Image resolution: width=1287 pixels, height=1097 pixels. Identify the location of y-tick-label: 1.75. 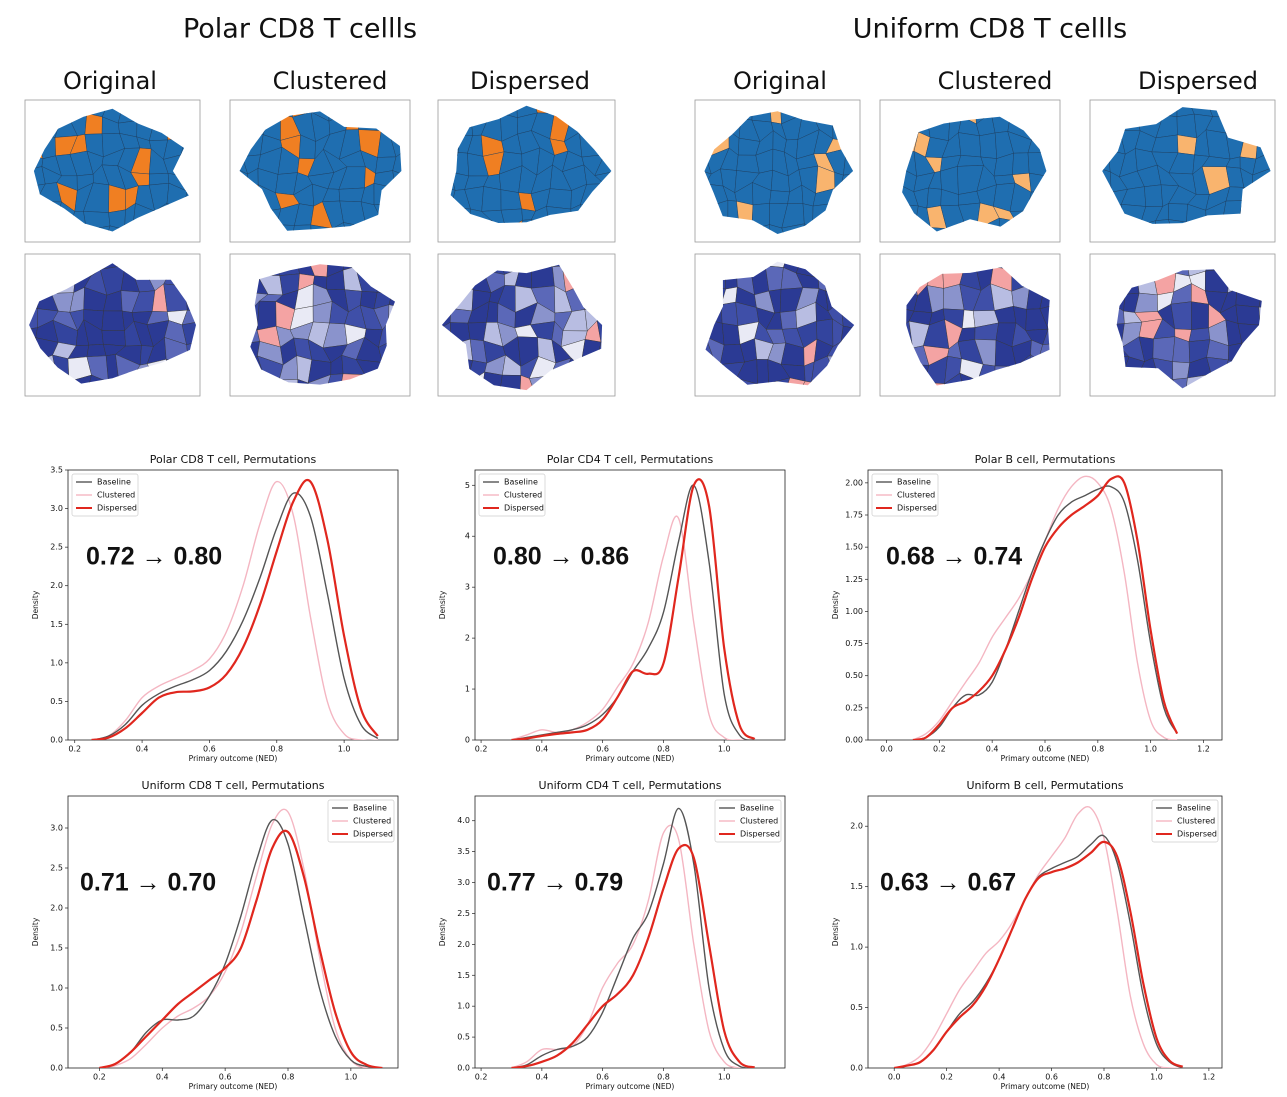
(854, 515).